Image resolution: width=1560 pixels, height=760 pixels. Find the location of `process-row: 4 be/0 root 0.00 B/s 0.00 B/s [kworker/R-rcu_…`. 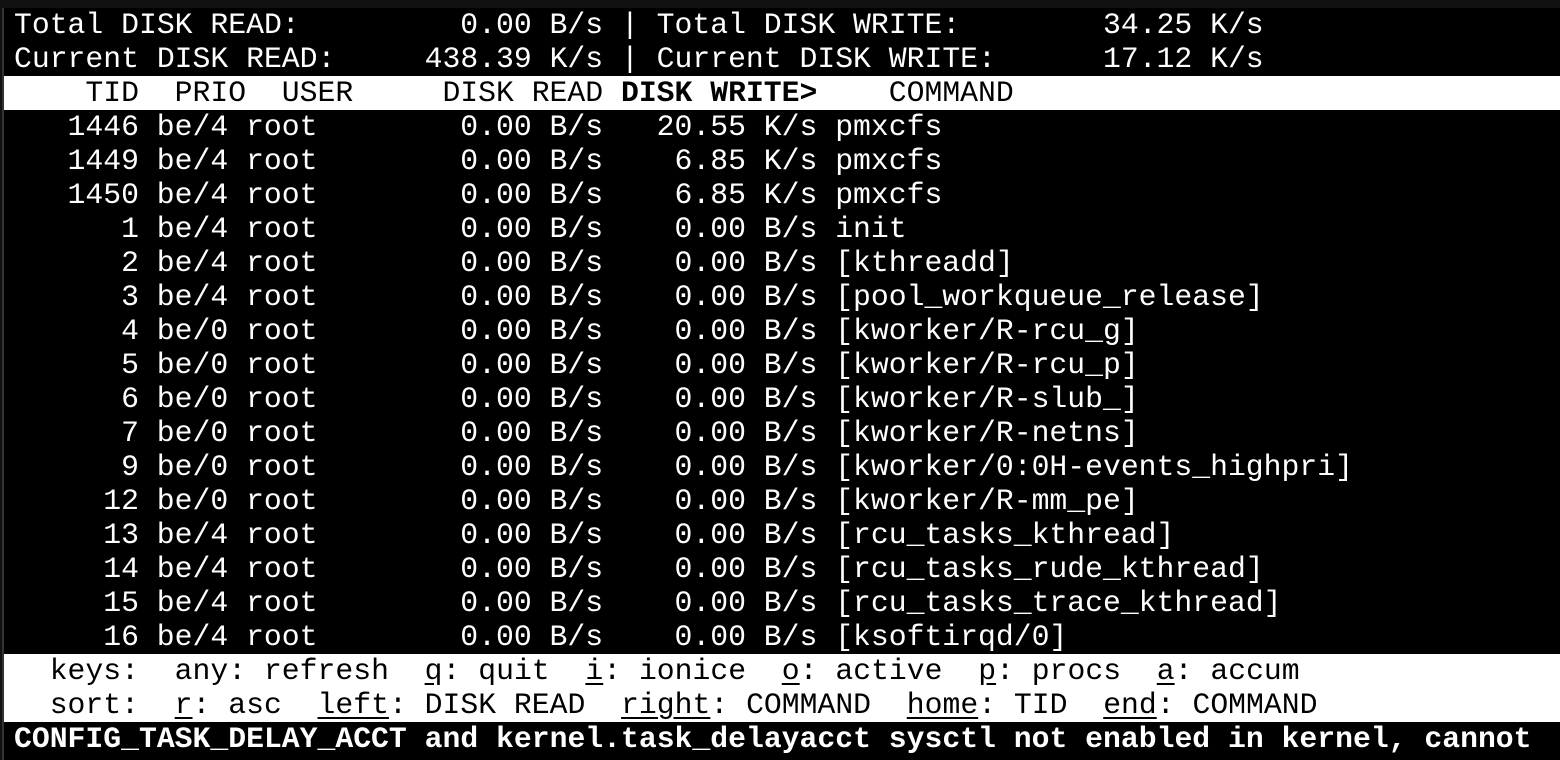

process-row: 4 be/0 root 0.00 B/s 0.00 B/s [kworker/R-rcu_… is located at coordinates (782, 331).